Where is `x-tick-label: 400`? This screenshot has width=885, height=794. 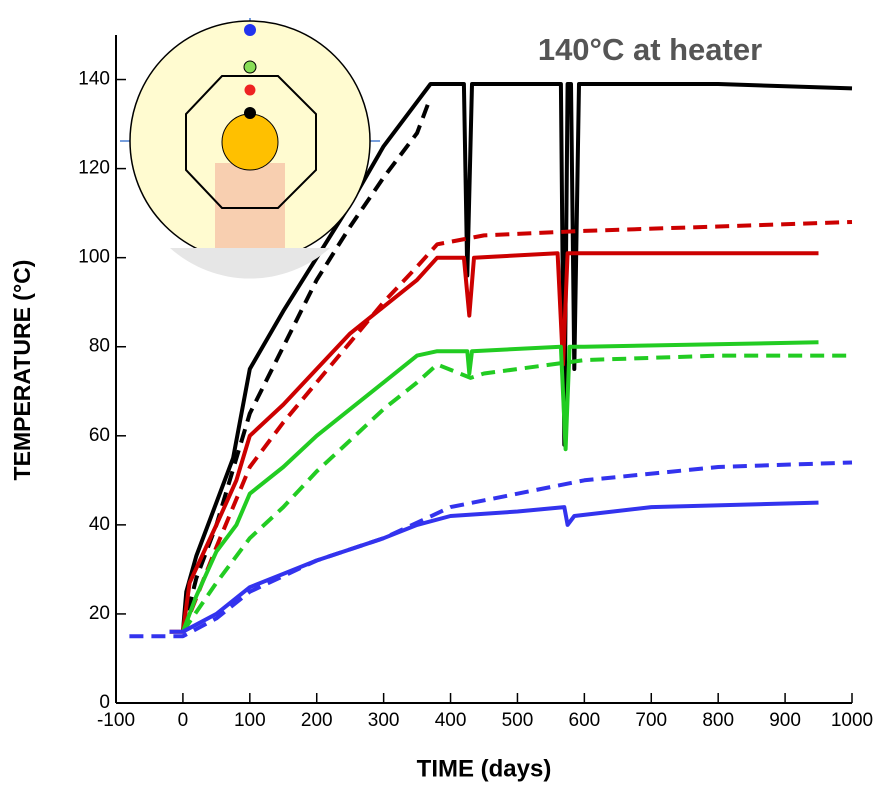 x-tick-label: 400 is located at coordinates (451, 720).